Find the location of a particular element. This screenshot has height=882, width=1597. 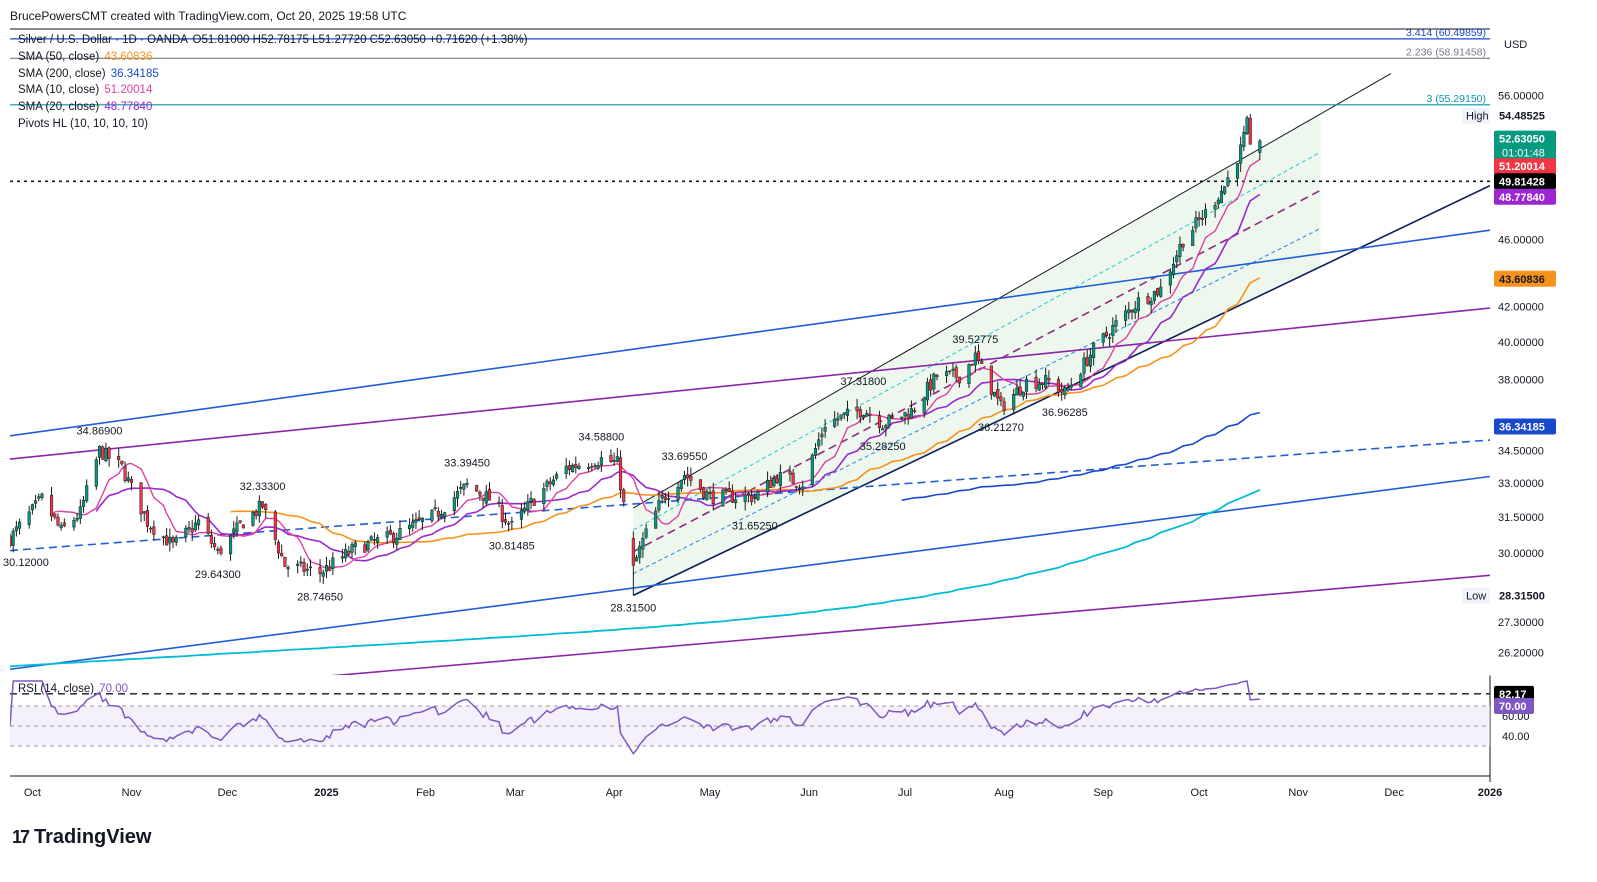

legend-sma10-label: SMA (10, close) is located at coordinates (59, 90).